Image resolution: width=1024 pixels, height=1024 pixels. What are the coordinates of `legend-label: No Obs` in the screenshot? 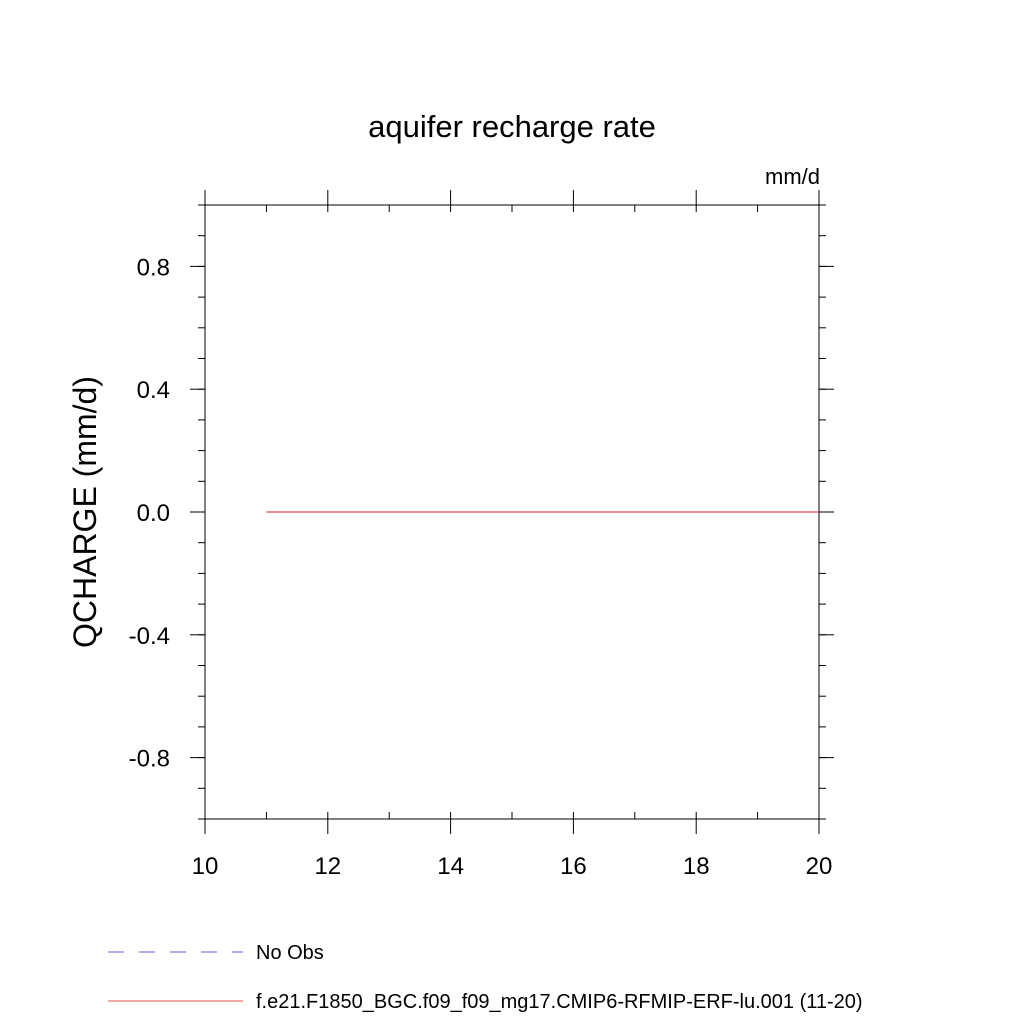 It's located at (290, 953).